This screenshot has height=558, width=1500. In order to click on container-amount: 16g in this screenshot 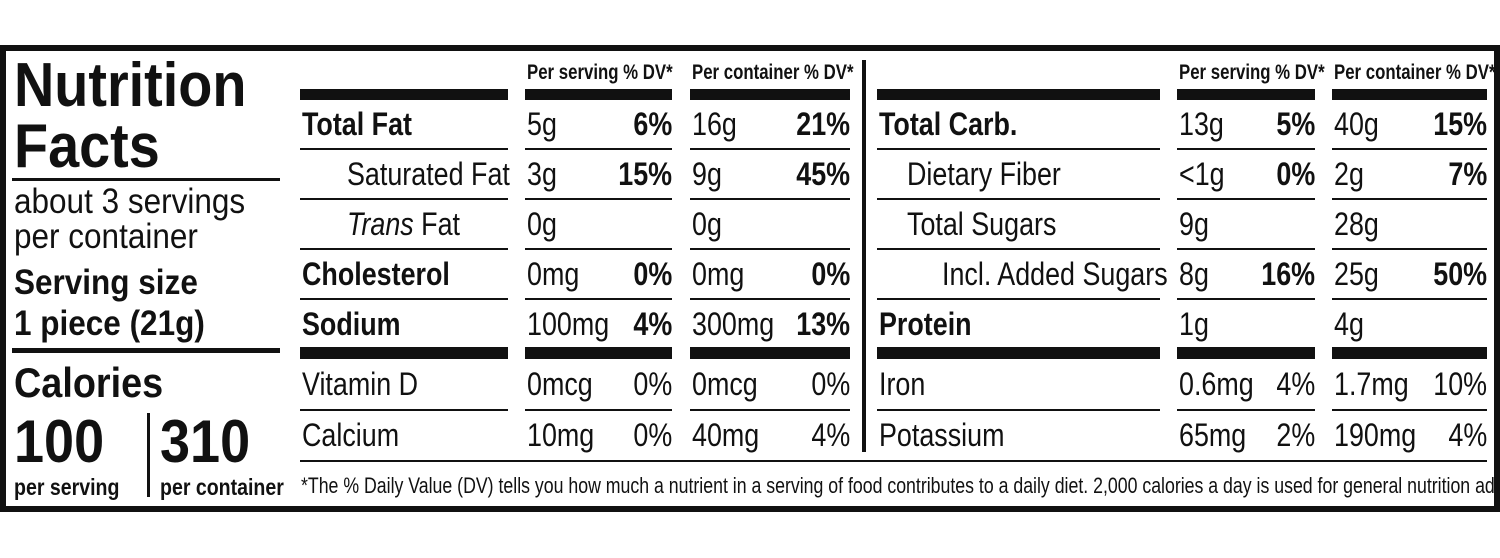, I will do `click(714, 124)`.